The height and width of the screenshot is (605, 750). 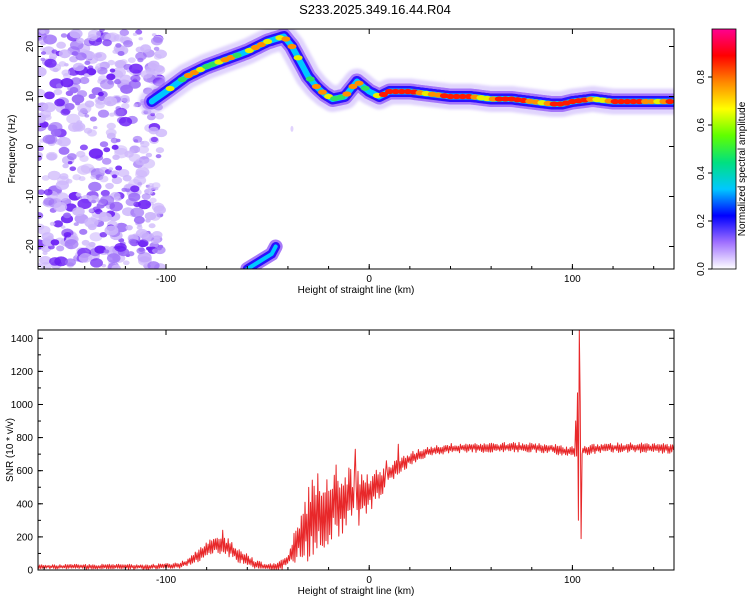 What do you see at coordinates (30, 246) in the screenshot?
I see `y-tick-label: -20` at bounding box center [30, 246].